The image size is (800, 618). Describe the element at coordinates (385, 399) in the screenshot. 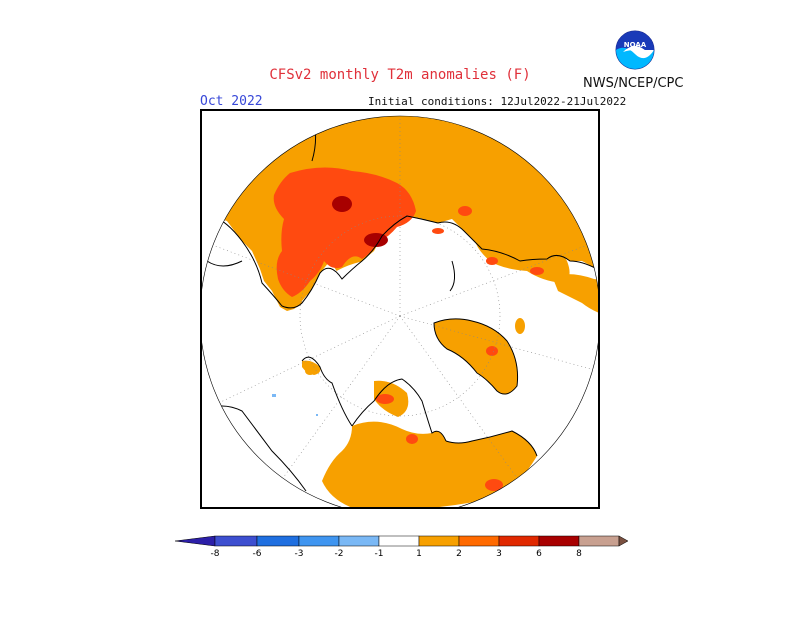

I see `anomaly-spot-europe` at that location.